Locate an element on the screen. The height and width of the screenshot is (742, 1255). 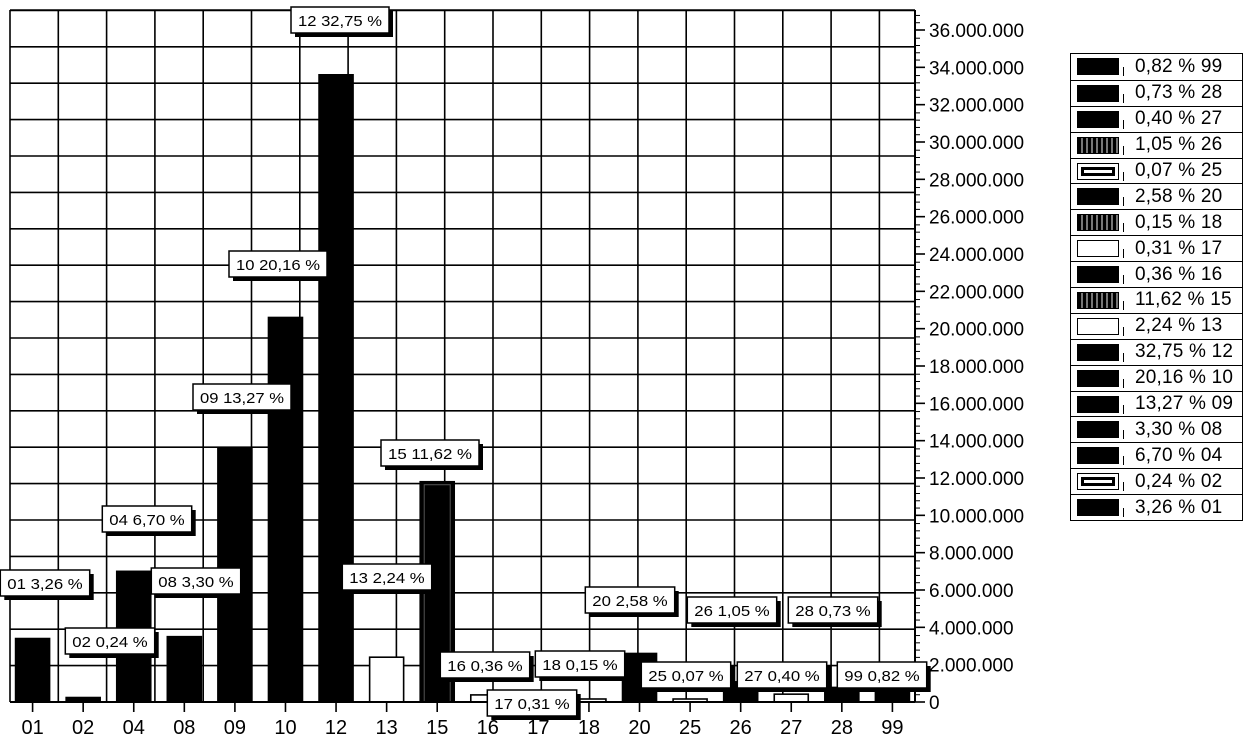
x-tick-label-28: 28 is located at coordinates (842, 728).